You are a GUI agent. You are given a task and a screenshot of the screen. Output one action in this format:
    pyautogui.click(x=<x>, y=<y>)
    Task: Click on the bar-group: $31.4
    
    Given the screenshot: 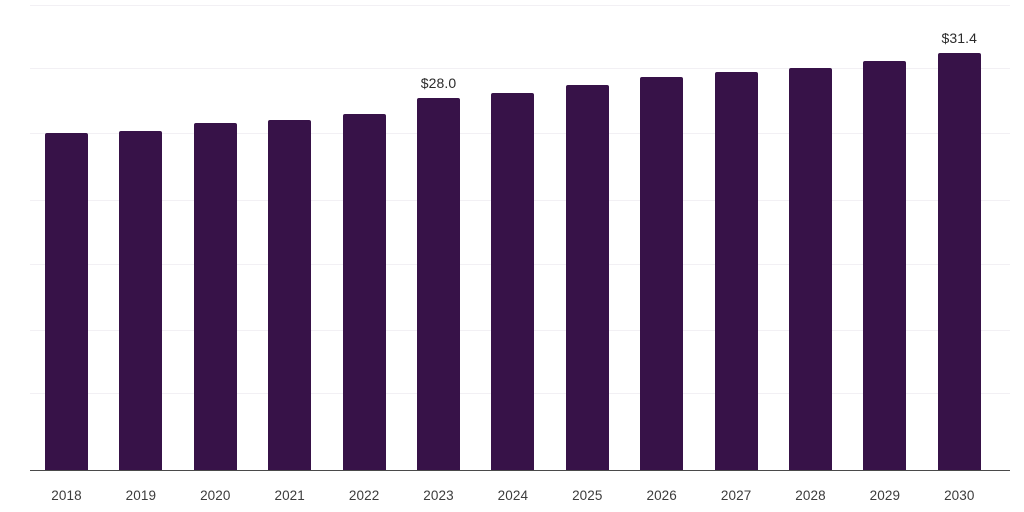 What is the action you would take?
    pyautogui.click(x=959, y=250)
    